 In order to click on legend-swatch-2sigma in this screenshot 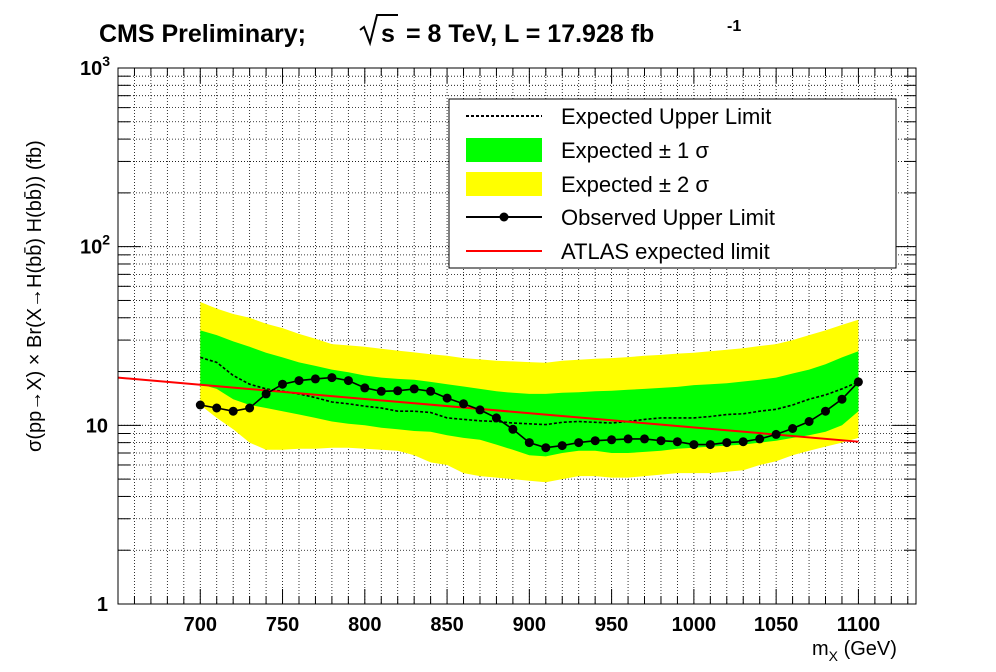, I will do `click(504, 184)`.